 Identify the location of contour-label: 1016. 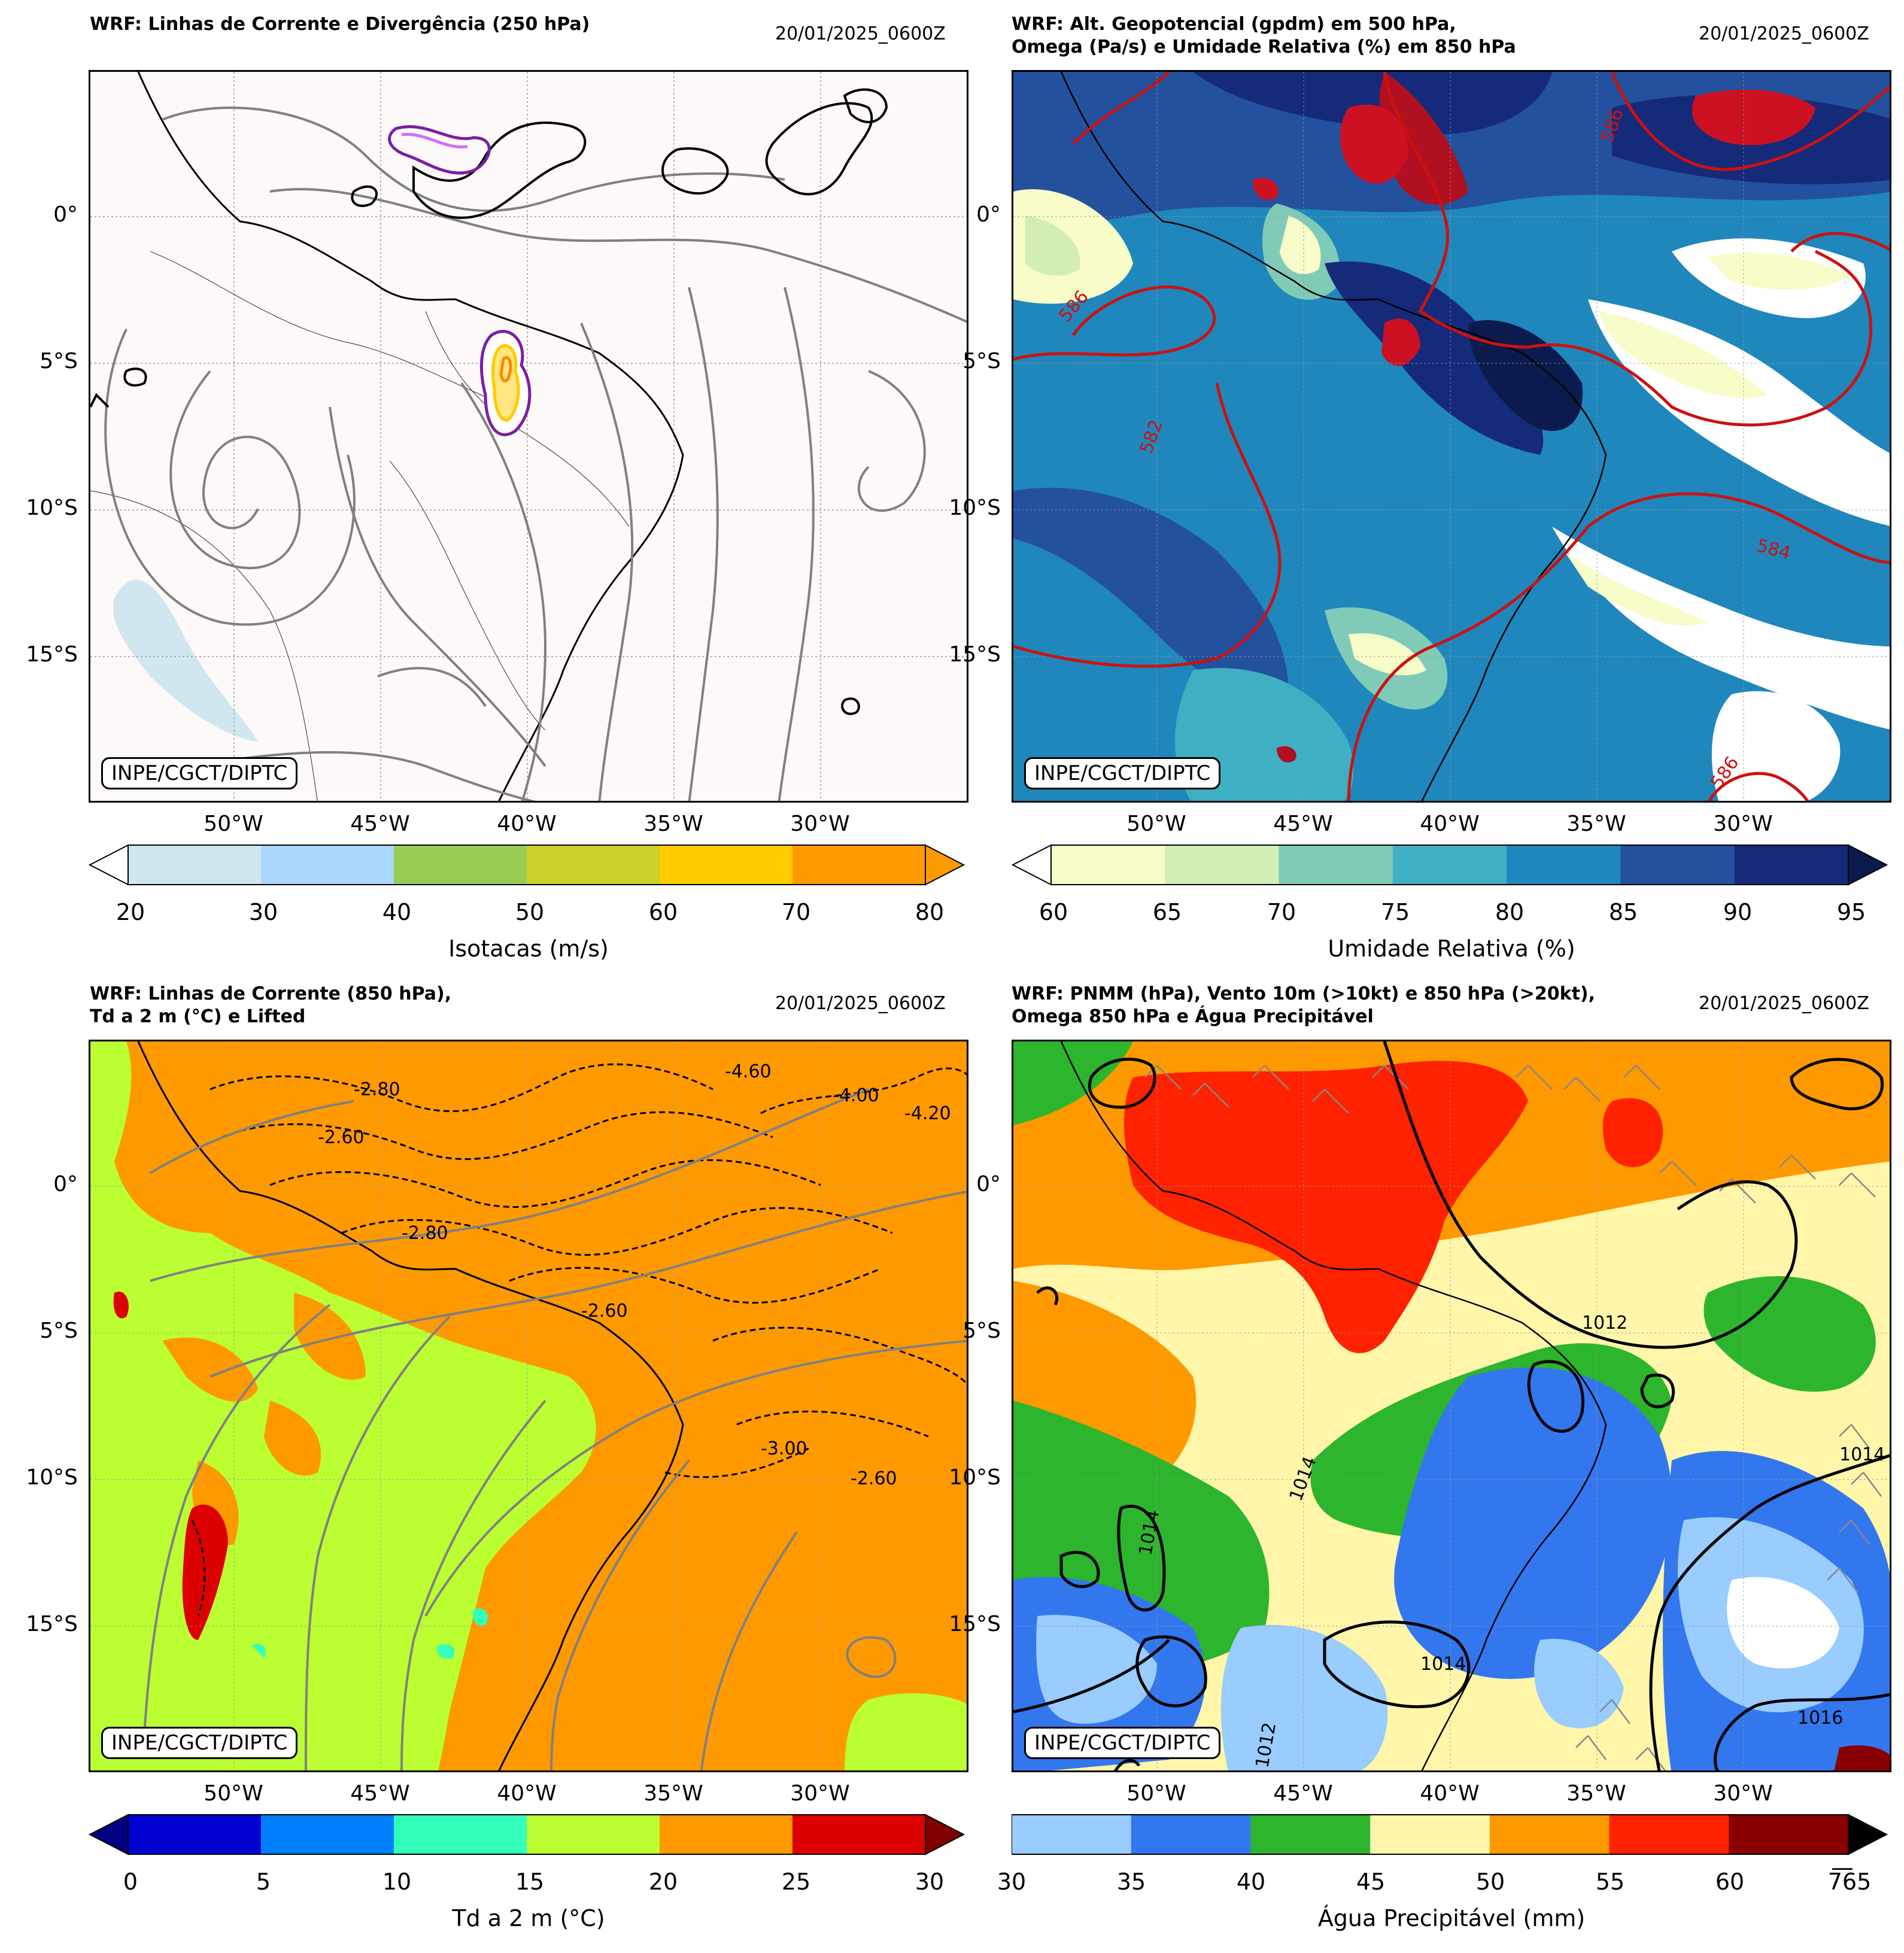
(1820, 1718).